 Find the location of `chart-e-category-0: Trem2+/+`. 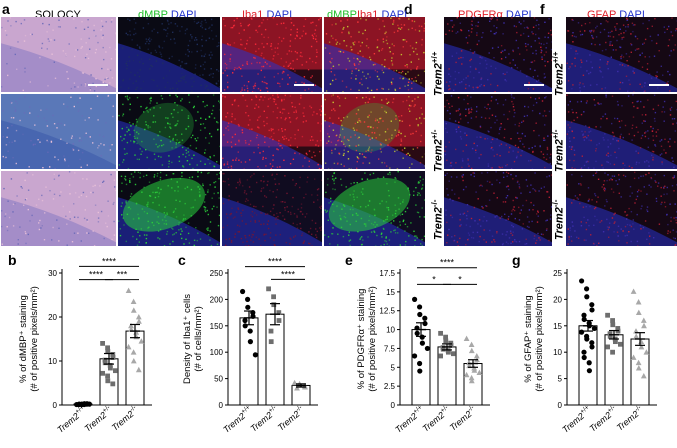

chart-e-category-0: Trem2+/+ is located at coordinates (410, 419).